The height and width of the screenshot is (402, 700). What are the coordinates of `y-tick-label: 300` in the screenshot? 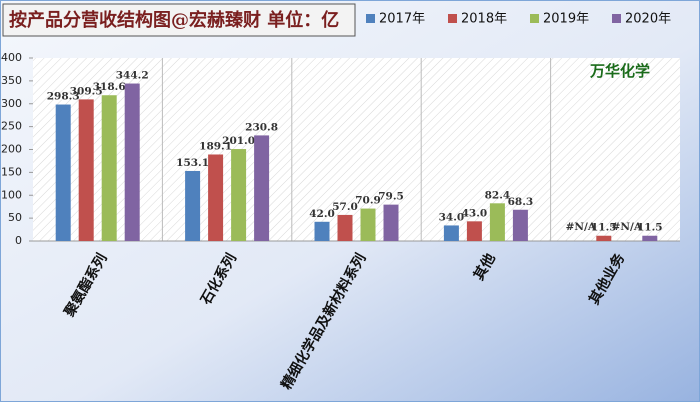 It's located at (11, 103).